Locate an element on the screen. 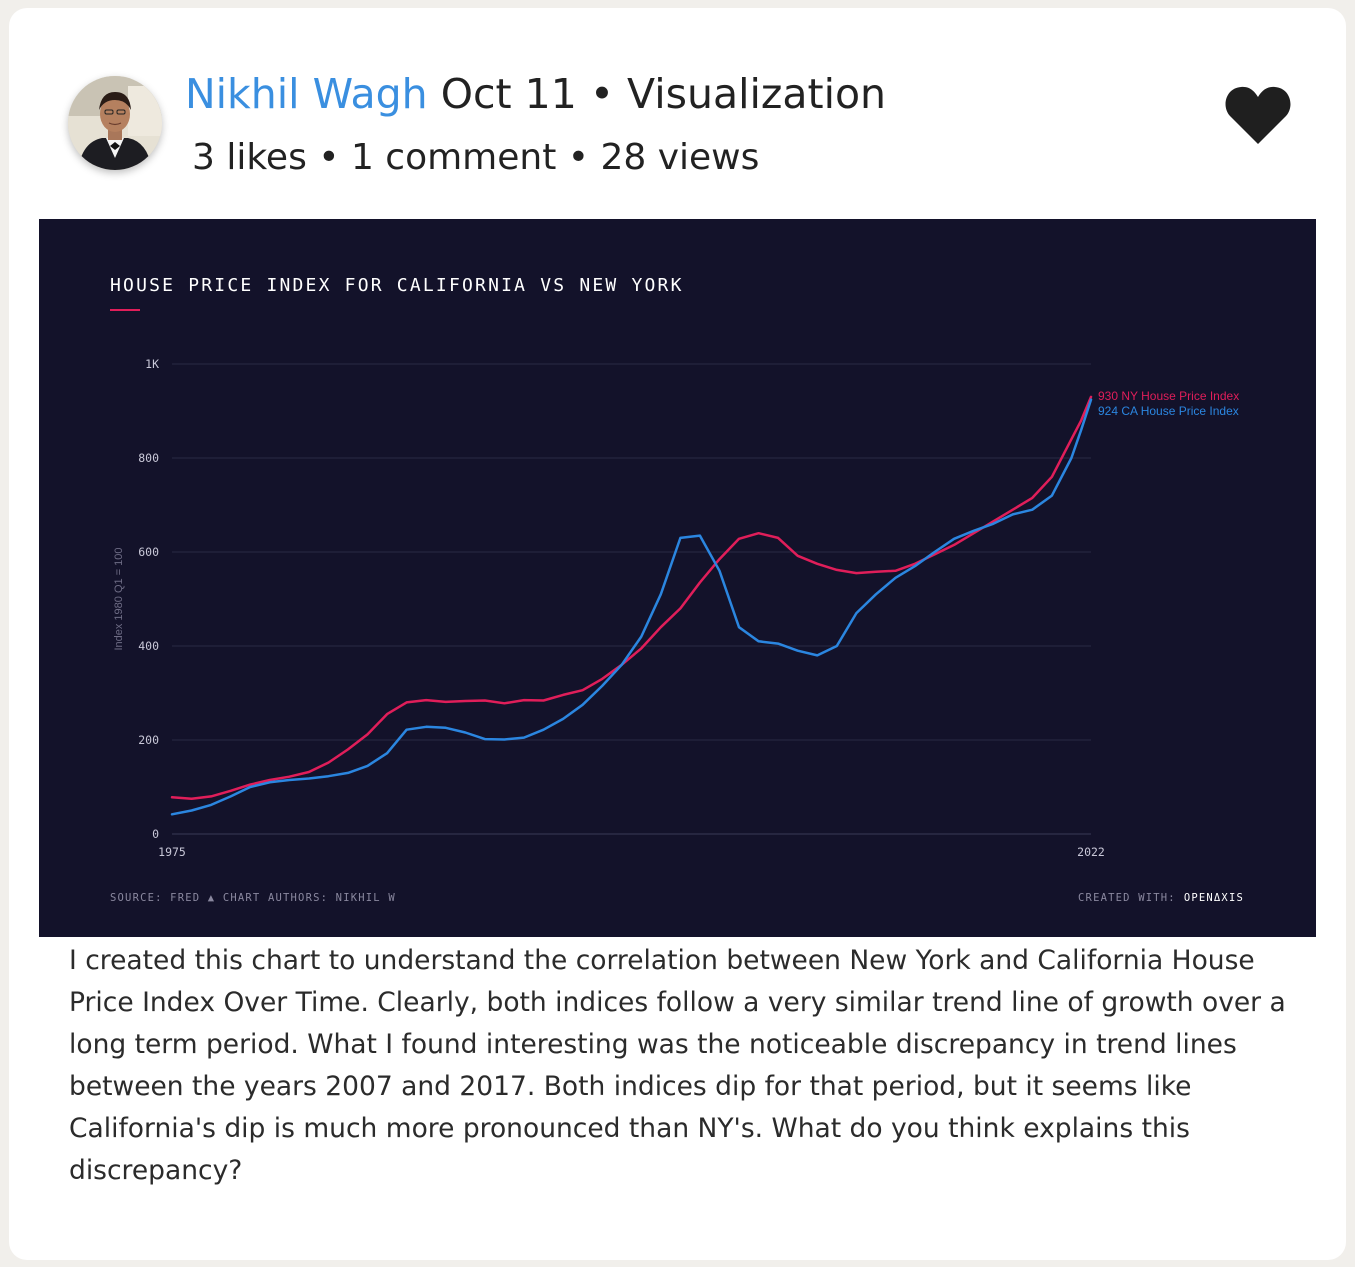  y-tick-label: 800 is located at coordinates (148, 458).